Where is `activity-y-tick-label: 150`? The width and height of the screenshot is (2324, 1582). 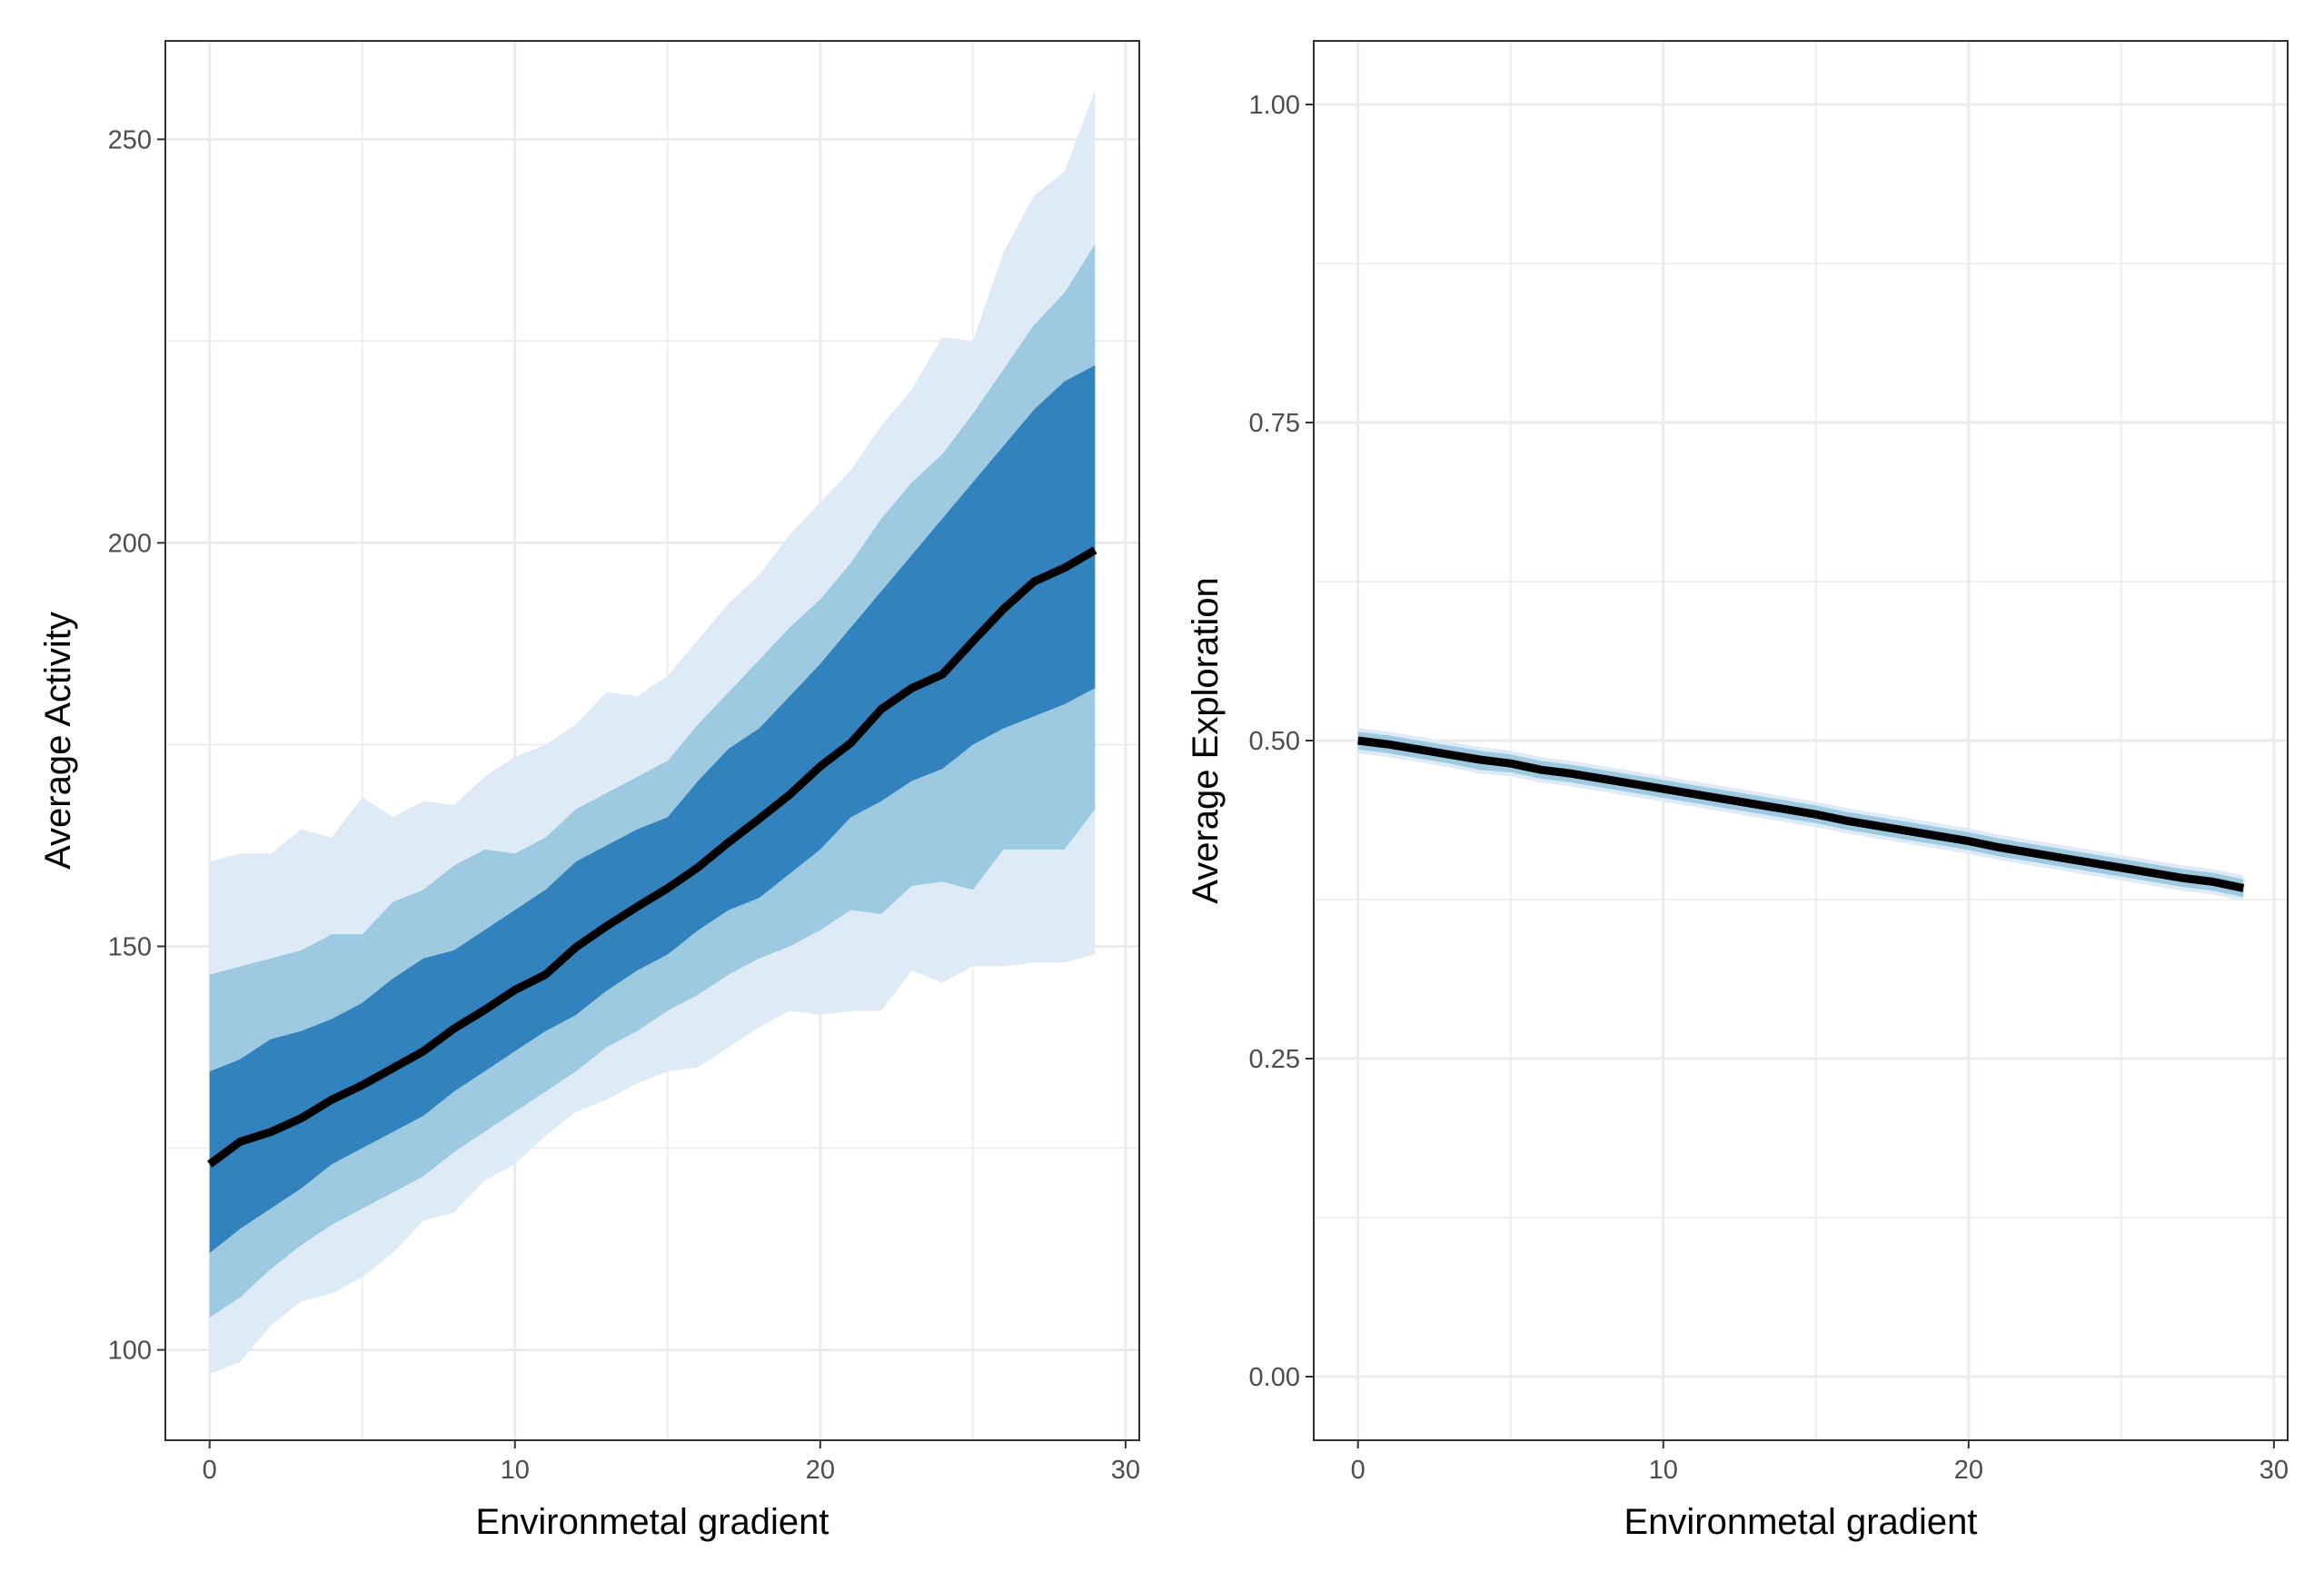
activity-y-tick-label: 150 is located at coordinates (130, 947).